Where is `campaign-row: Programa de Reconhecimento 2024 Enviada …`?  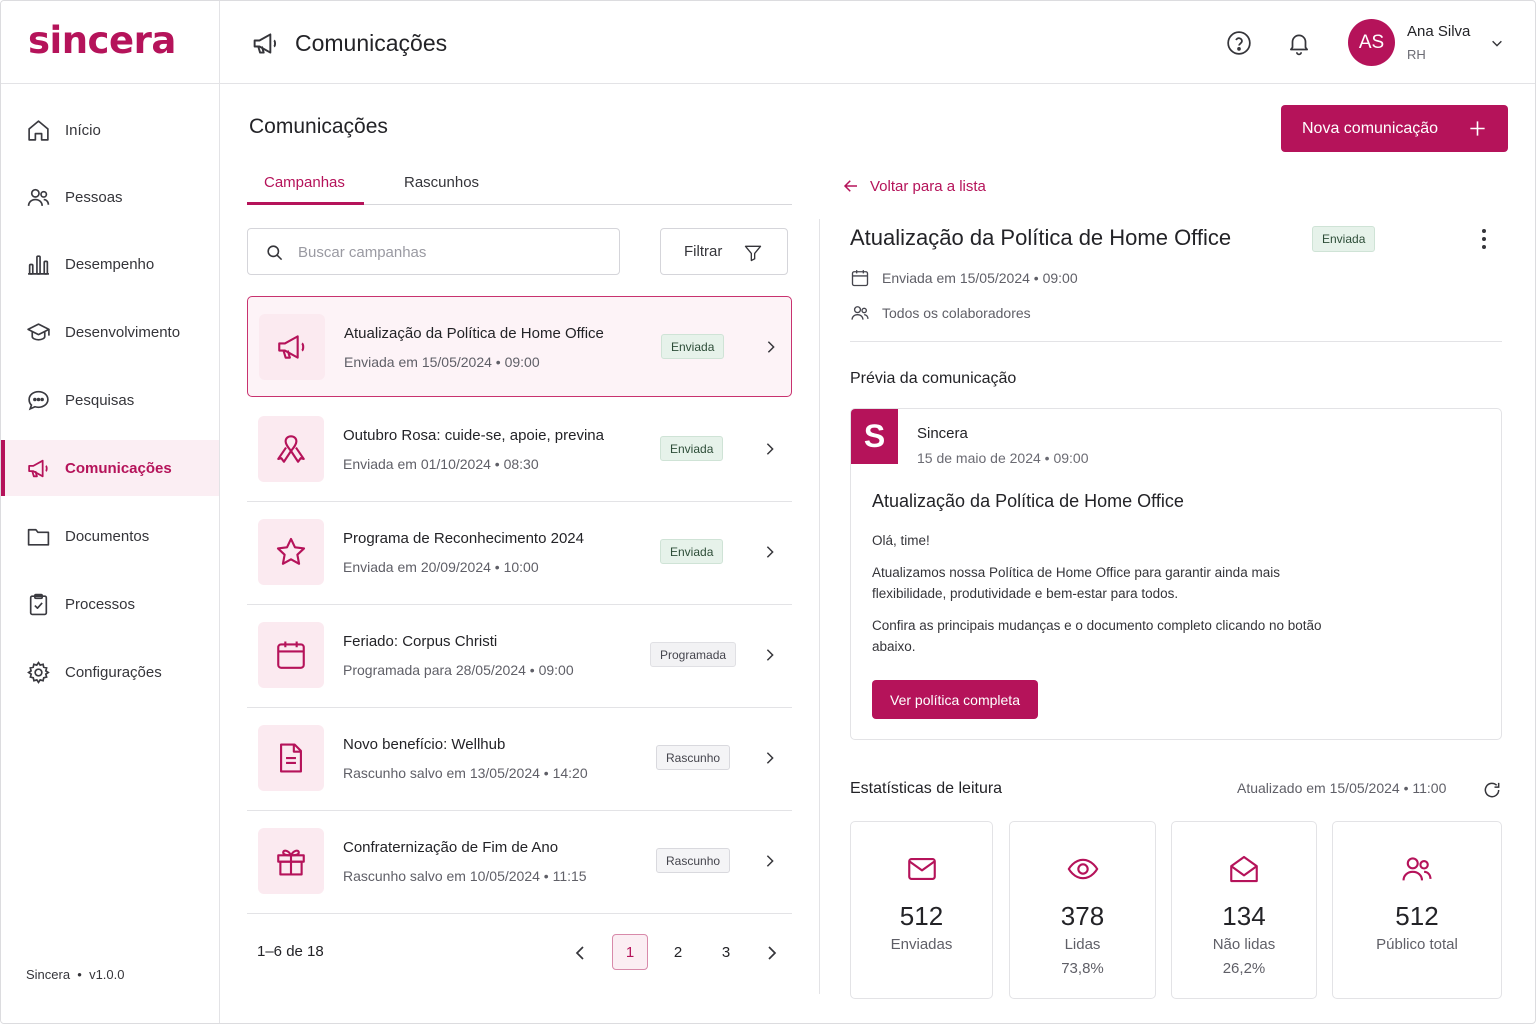
campaign-row: Programa de Reconhecimento 2024 Enviada … is located at coordinates (519, 553).